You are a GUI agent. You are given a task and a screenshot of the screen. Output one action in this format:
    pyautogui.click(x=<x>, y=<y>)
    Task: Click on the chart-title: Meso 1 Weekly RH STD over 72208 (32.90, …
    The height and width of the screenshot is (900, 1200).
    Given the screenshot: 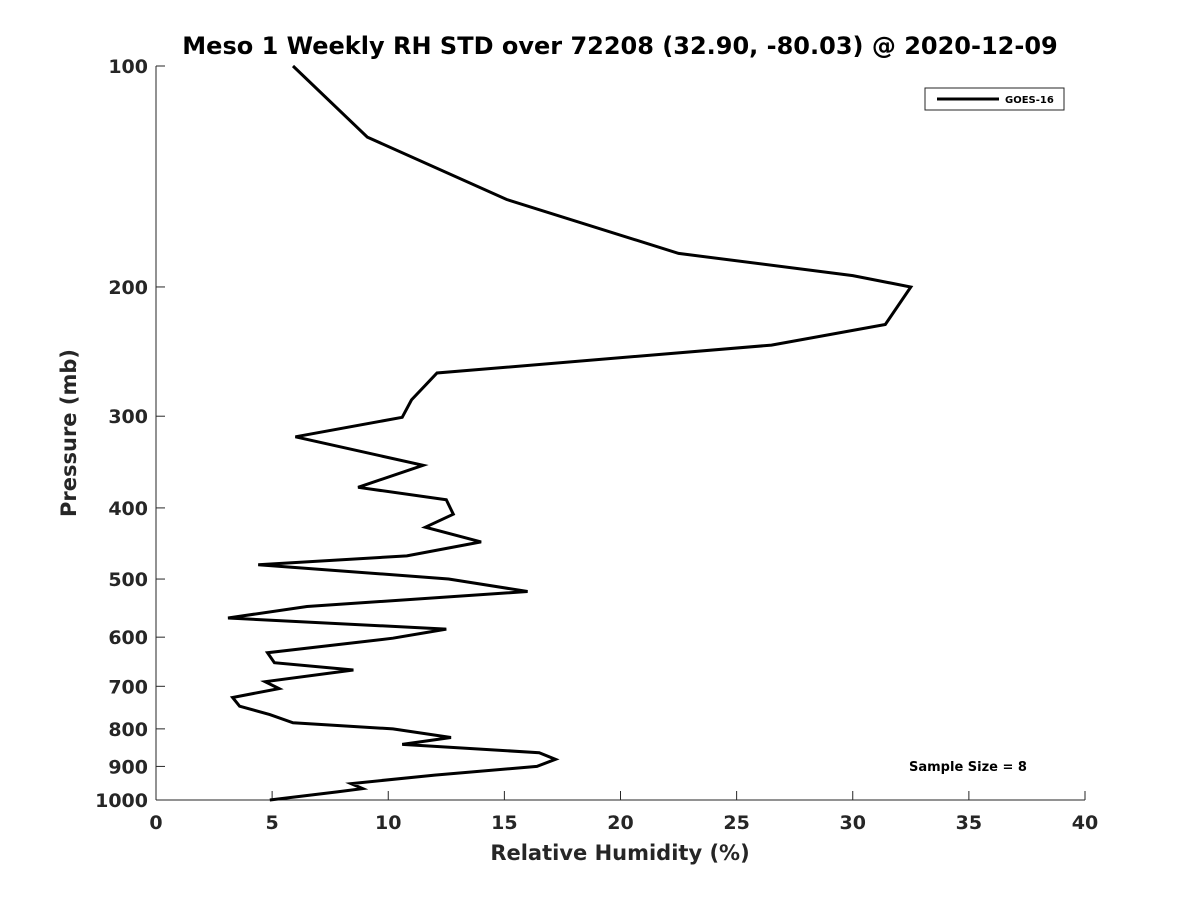 What is the action you would take?
    pyautogui.click(x=619, y=46)
    